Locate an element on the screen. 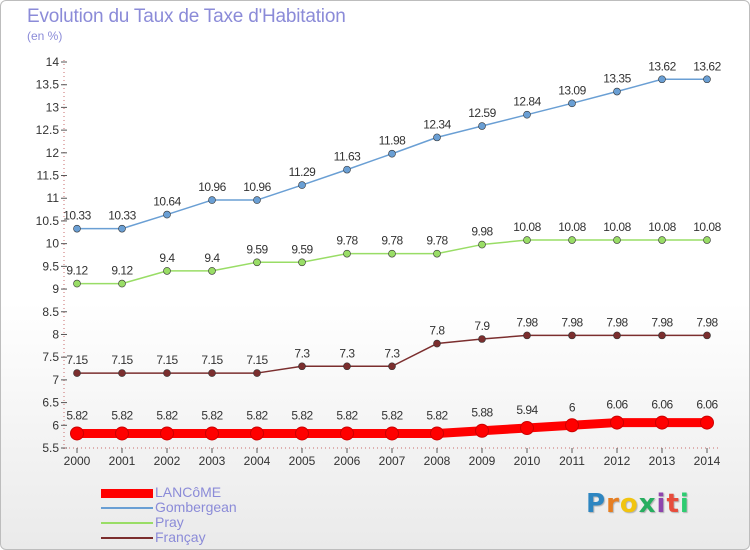 Image resolution: width=750 pixels, height=550 pixels. data-label: 13.09 is located at coordinates (572, 90).